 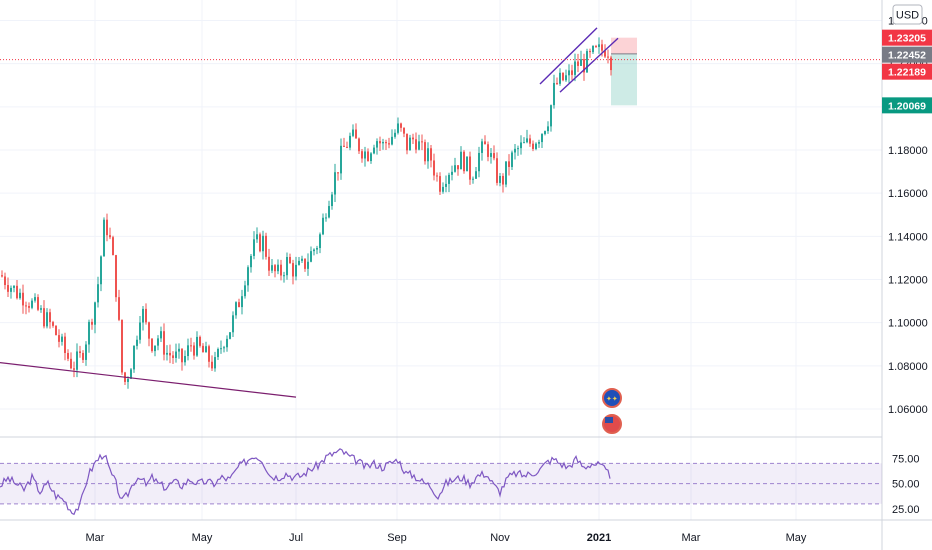 I want to click on price-tick-label: 1.06000, so click(x=908, y=410).